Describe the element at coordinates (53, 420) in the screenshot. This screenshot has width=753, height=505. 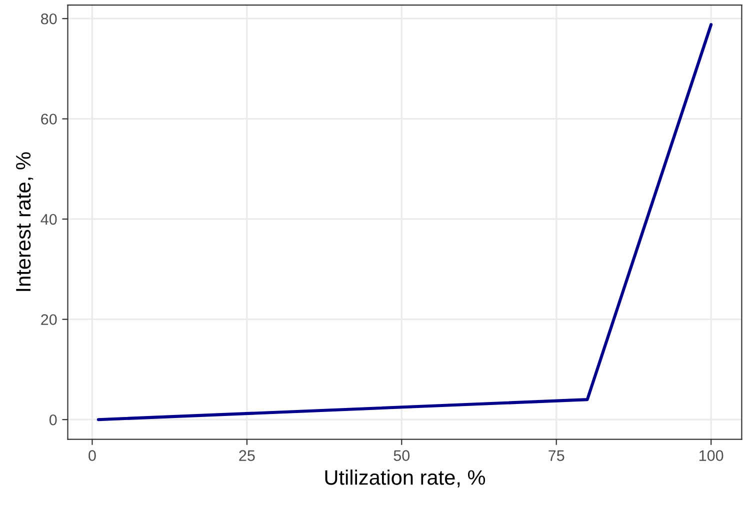
I see `y-tick-label: 0` at that location.